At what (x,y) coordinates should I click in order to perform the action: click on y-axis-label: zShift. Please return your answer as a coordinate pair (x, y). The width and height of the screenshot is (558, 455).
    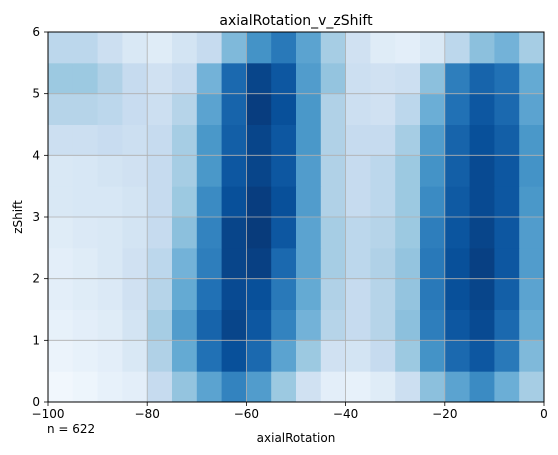
    Looking at the image, I should click on (18, 217).